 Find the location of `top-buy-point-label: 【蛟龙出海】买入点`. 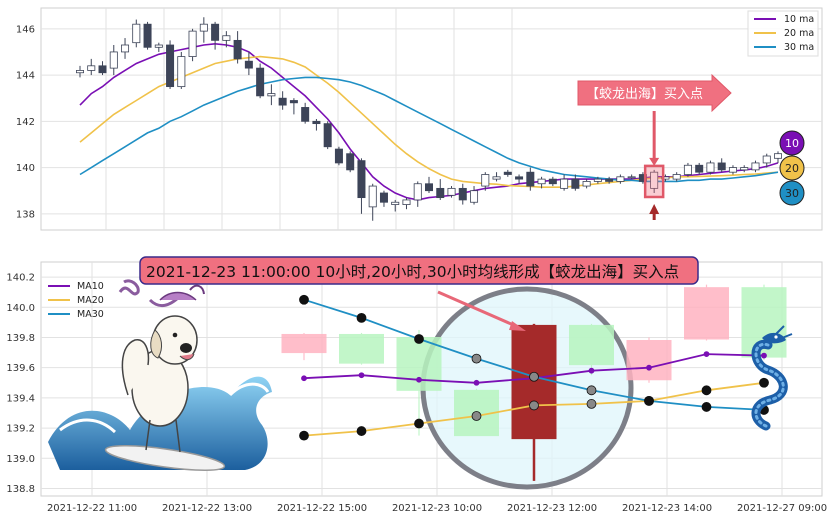

top-buy-point-label: 【蛟龙出海】买入点 is located at coordinates (644, 94).